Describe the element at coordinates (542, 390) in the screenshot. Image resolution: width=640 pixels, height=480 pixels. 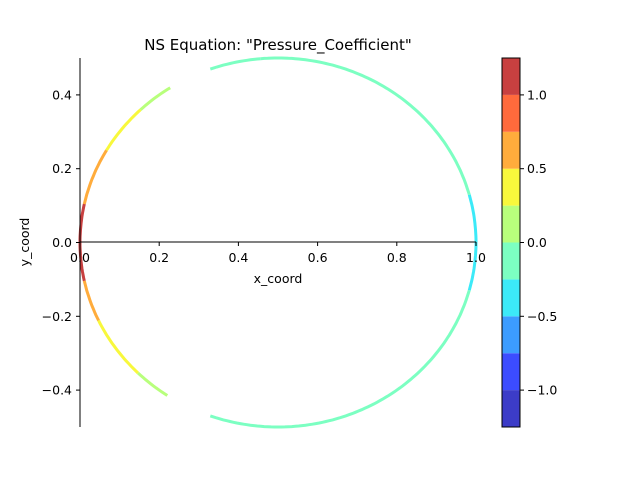
I see `colorbar-tick-label-4: −1.0` at that location.